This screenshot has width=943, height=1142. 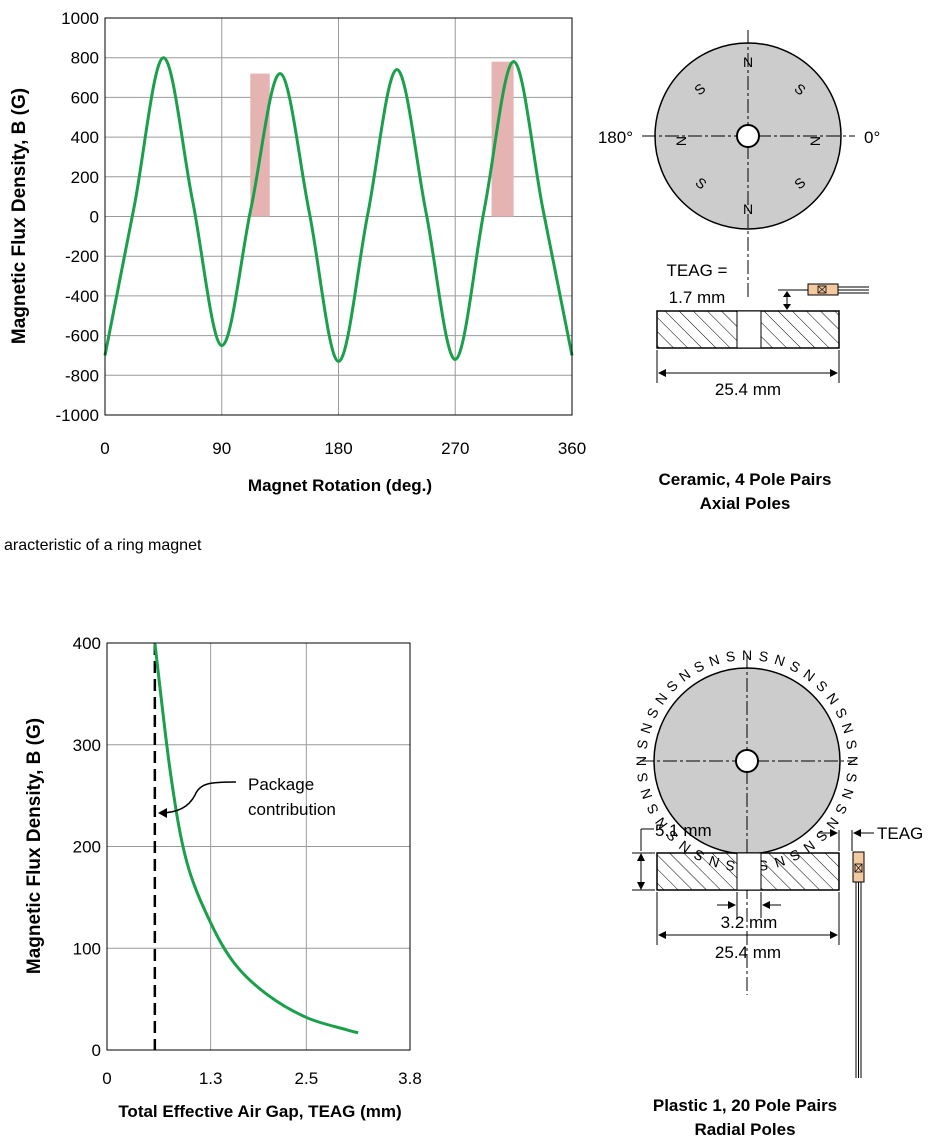 What do you see at coordinates (82, 336) in the screenshot?
I see `c1-y-tick-label: -600` at bounding box center [82, 336].